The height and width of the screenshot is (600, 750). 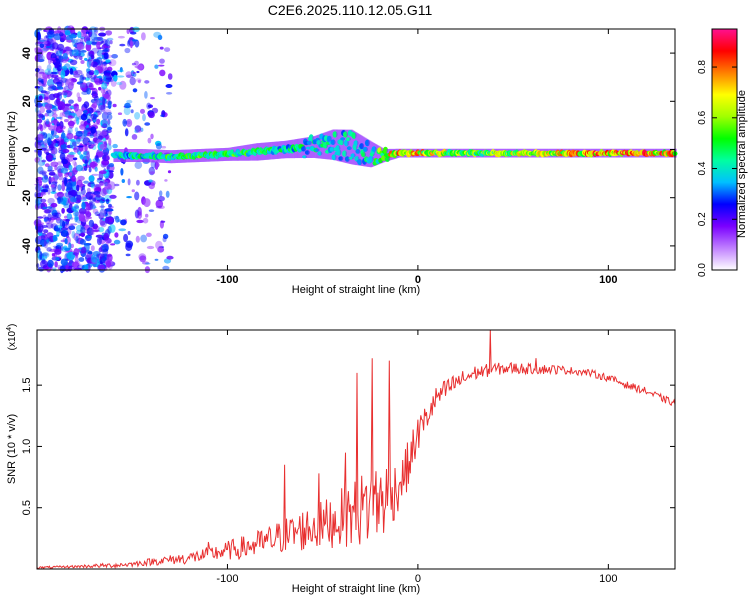 What do you see at coordinates (608, 579) in the screenshot?
I see `snr-x-tick-label: 100` at bounding box center [608, 579].